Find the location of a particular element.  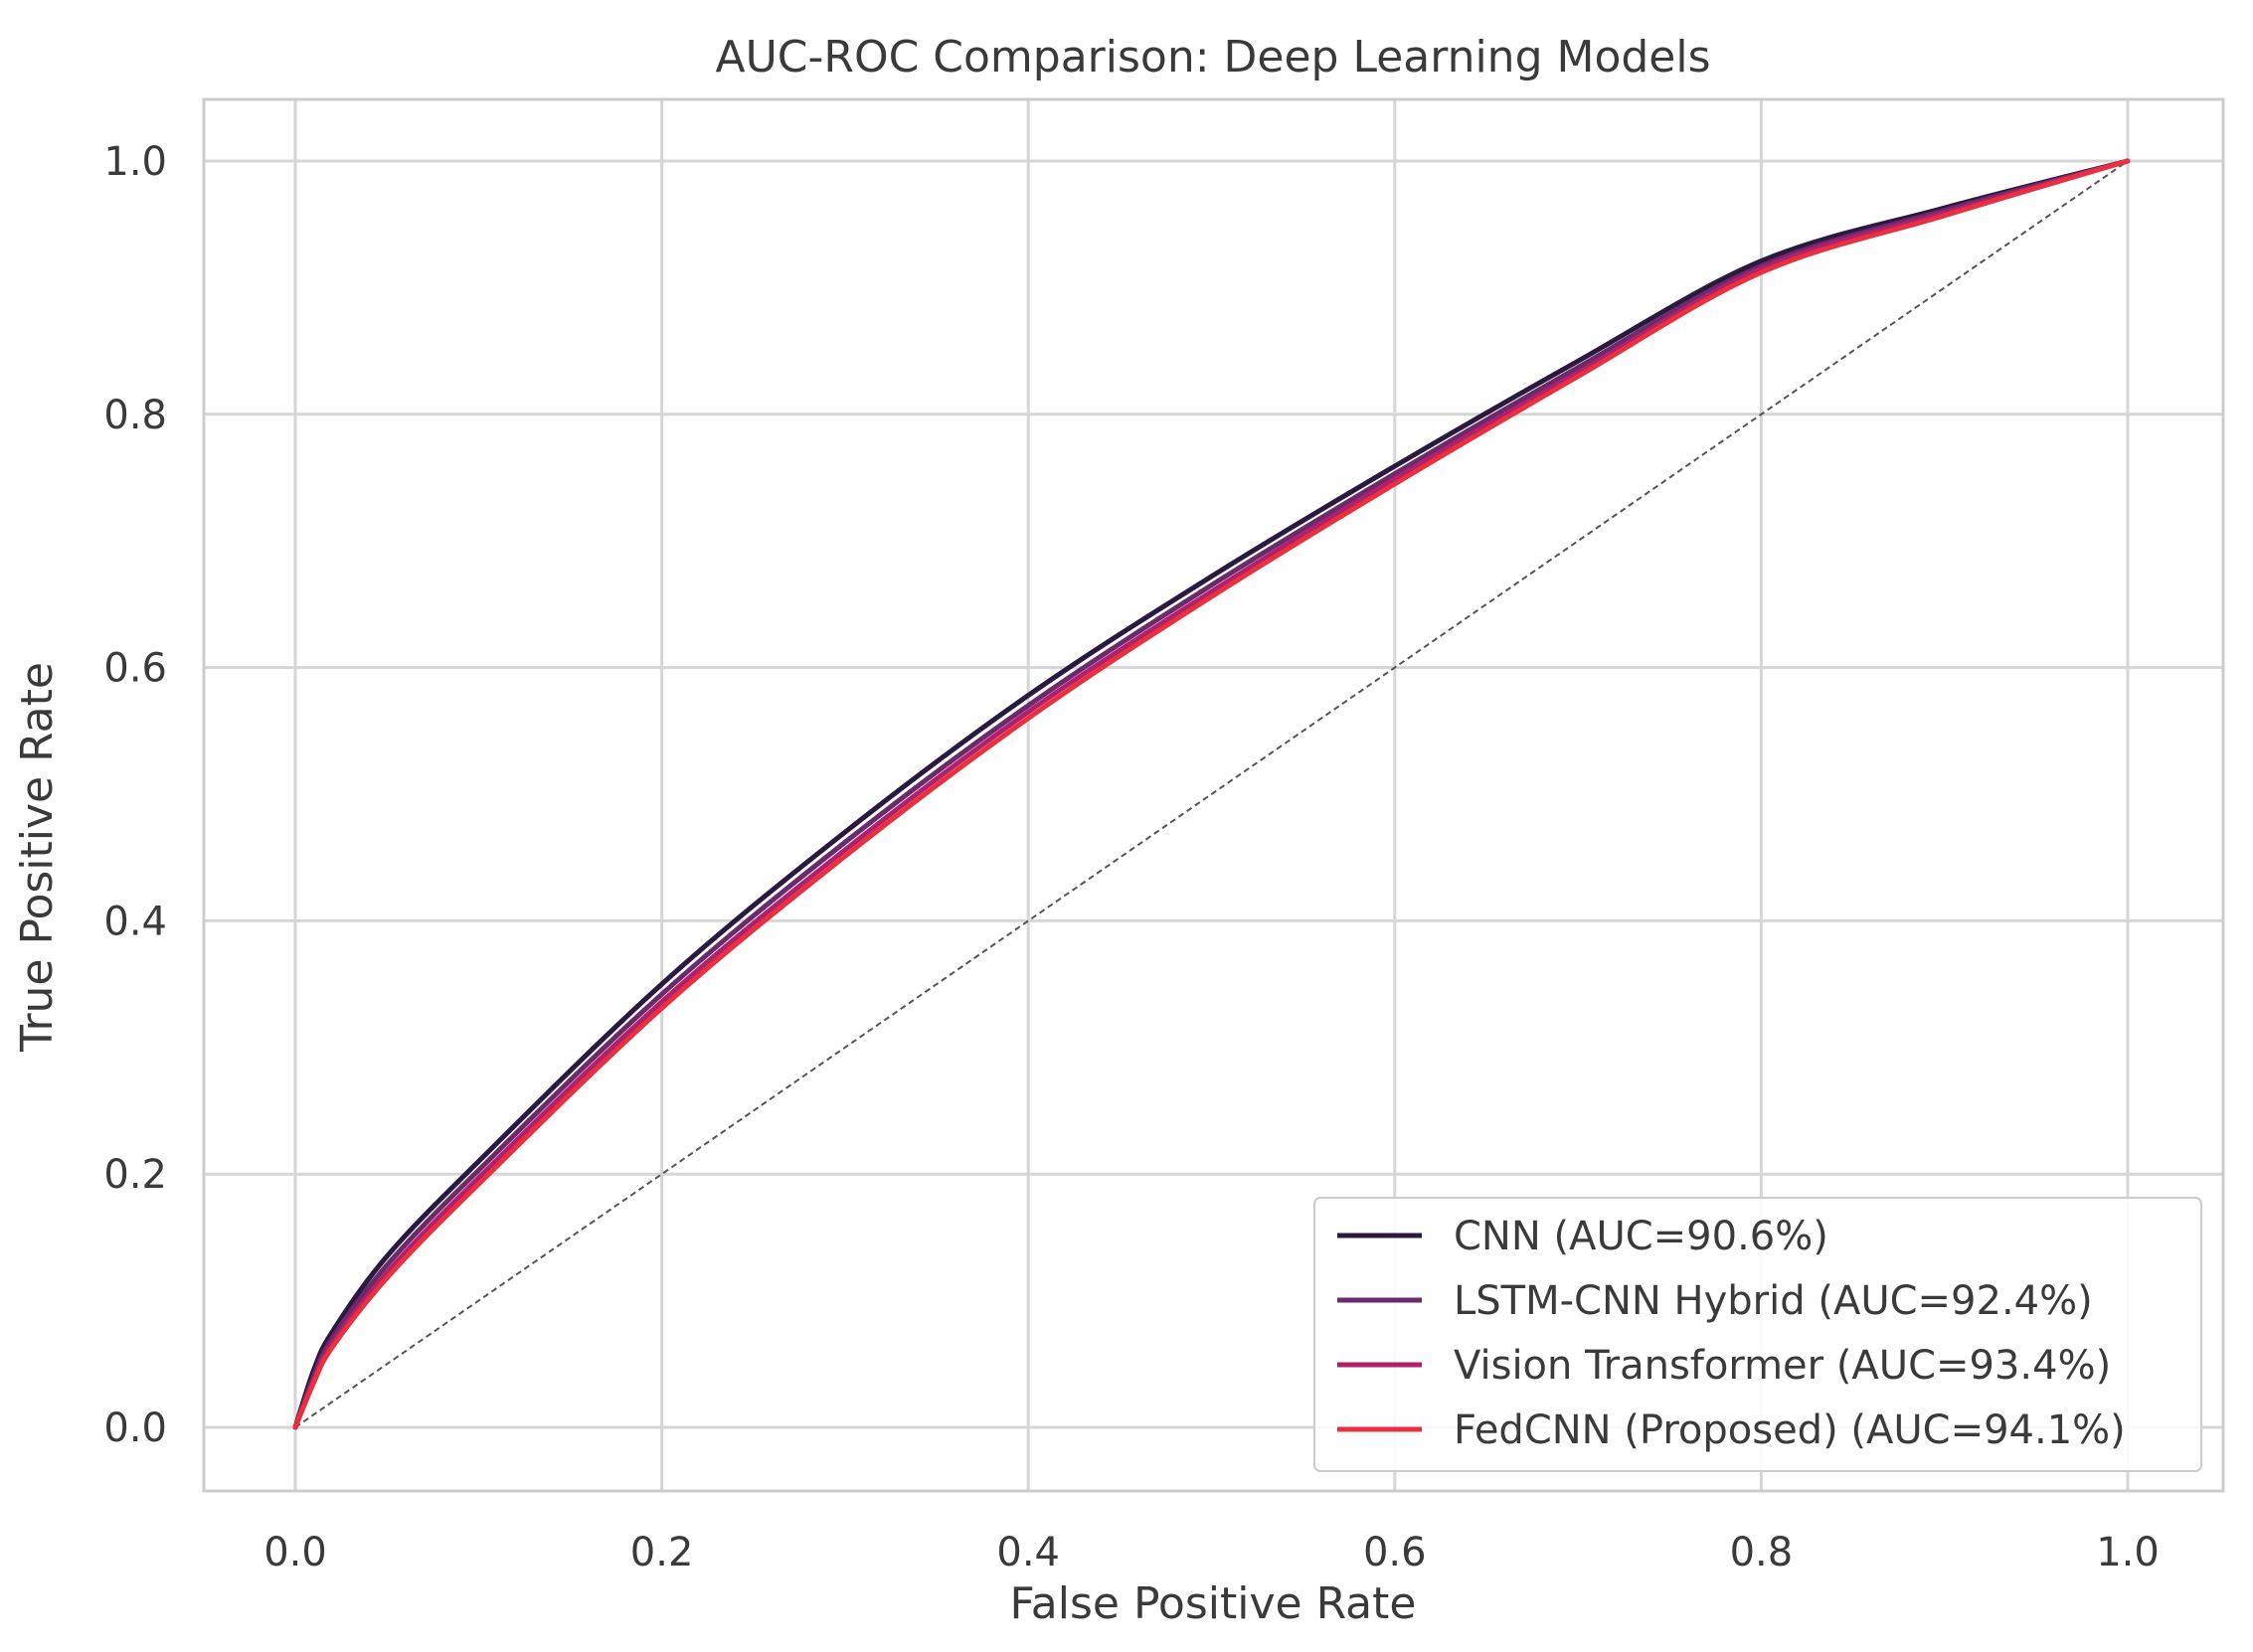

x-tick-label: 0.8 is located at coordinates (1762, 1552).